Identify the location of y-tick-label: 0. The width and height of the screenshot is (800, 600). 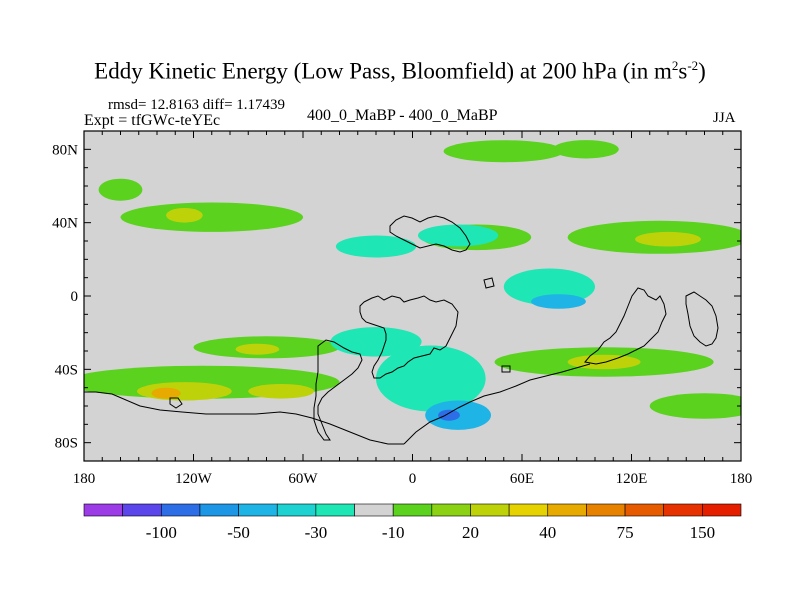
(75, 297).